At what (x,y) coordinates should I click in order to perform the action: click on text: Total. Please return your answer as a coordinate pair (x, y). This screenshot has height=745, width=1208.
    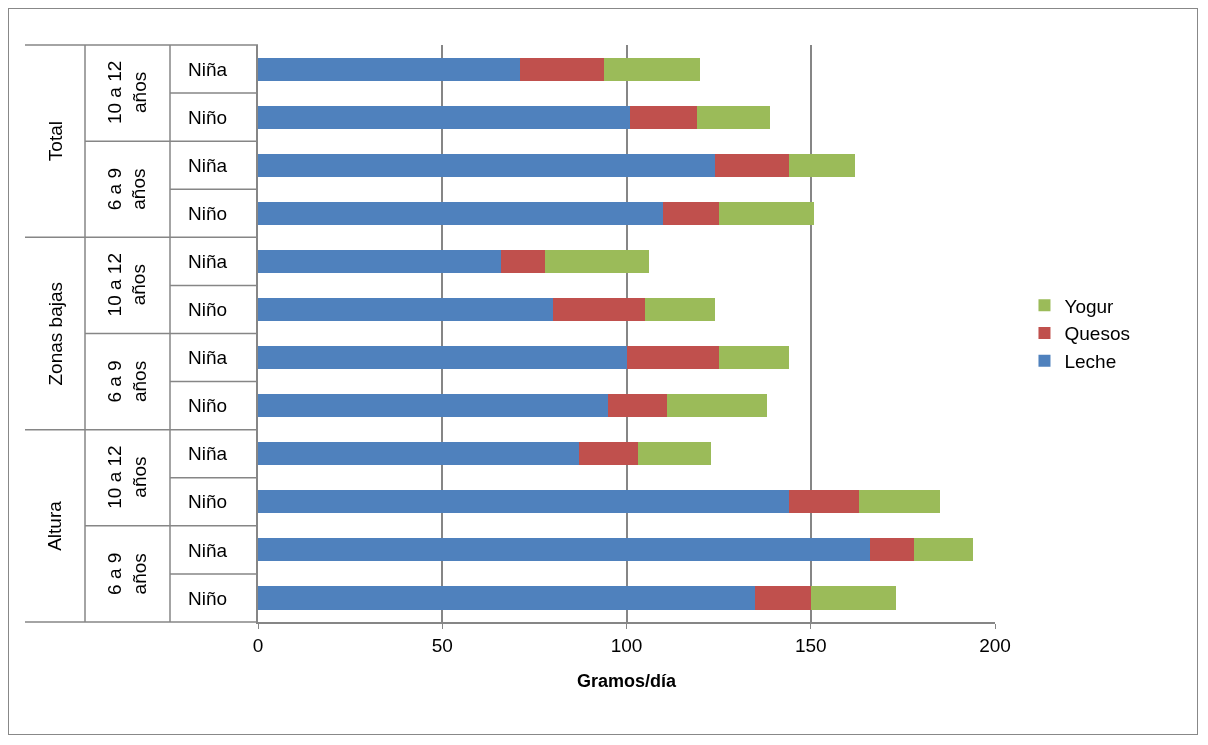
    Looking at the image, I should click on (55, 141).